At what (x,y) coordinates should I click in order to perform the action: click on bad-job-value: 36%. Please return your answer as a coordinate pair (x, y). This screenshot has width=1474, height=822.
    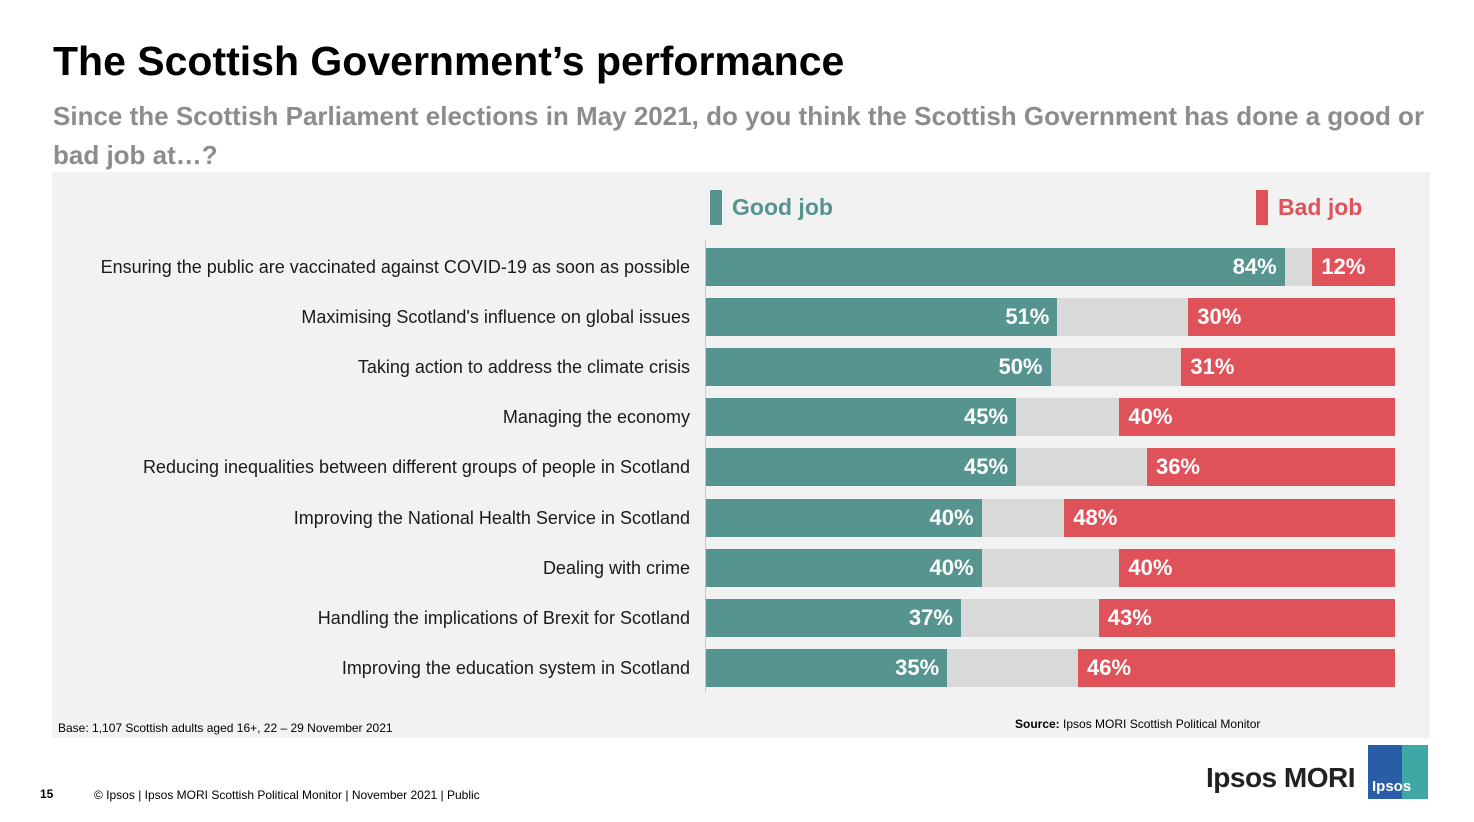
    Looking at the image, I should click on (1177, 467).